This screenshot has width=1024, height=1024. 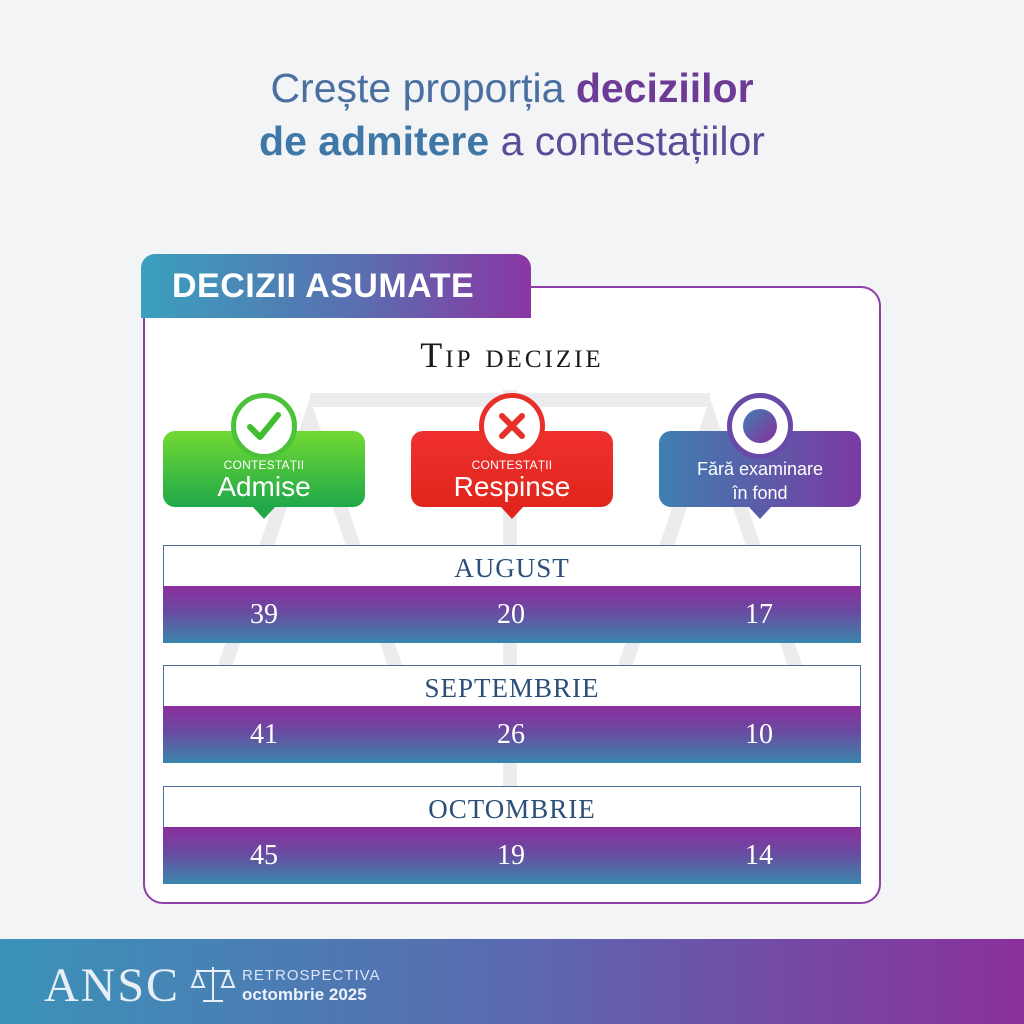 What do you see at coordinates (512, 806) in the screenshot?
I see `month-name: OCTOMBRIE` at bounding box center [512, 806].